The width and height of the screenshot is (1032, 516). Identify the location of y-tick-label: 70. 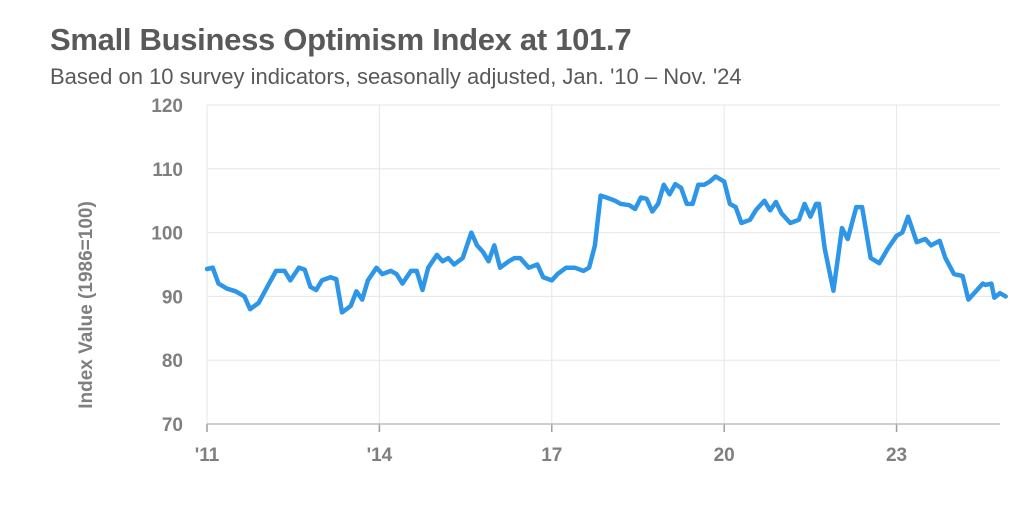
(172, 425).